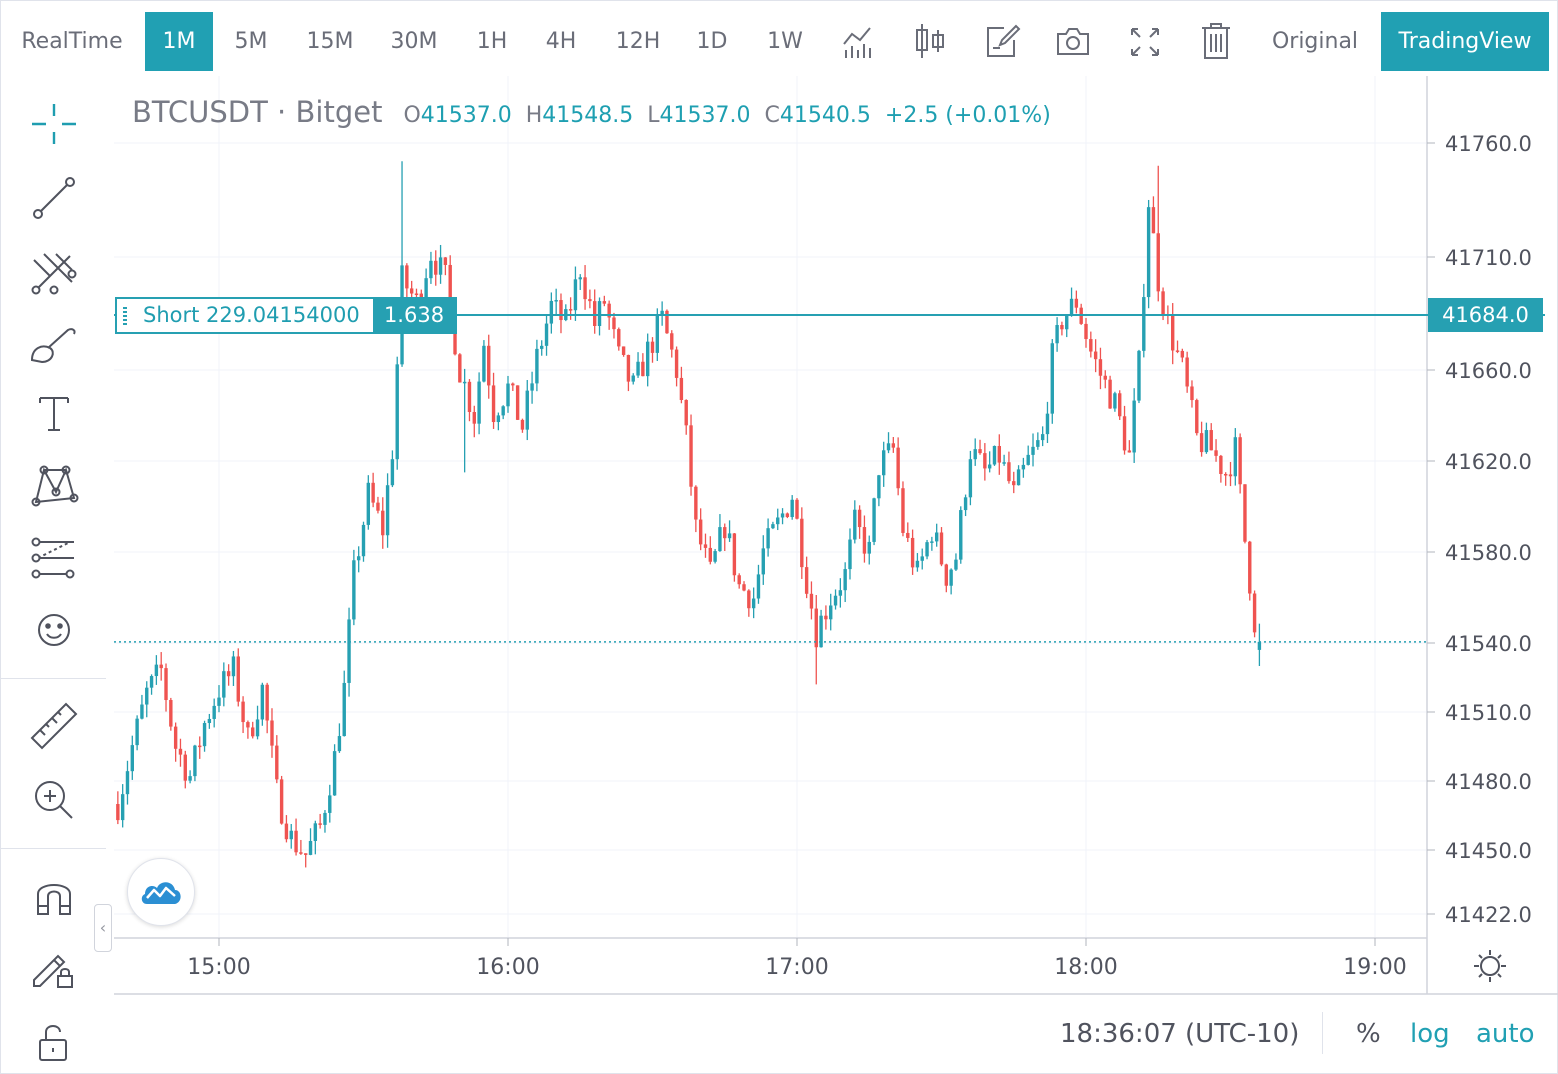 Image resolution: width=1558 pixels, height=1074 pixels. I want to click on fullscreen-icon, so click(1145, 41).